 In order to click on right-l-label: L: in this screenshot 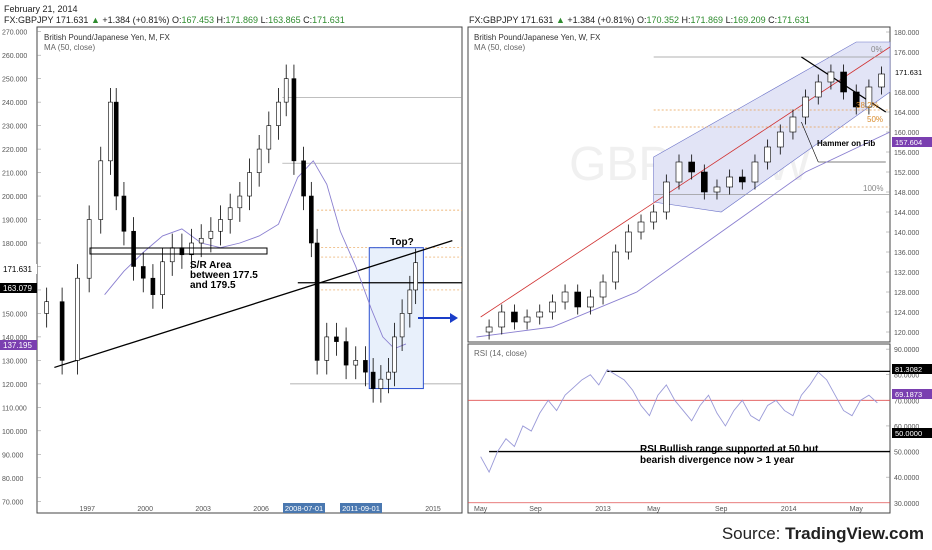, I will do `click(729, 20)`.